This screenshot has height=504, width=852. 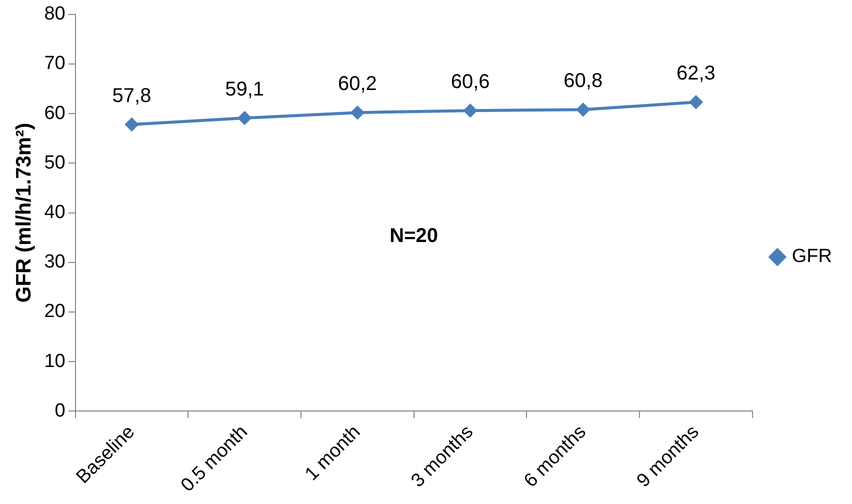 I want to click on y-tick-label: 10, so click(x=55, y=361).